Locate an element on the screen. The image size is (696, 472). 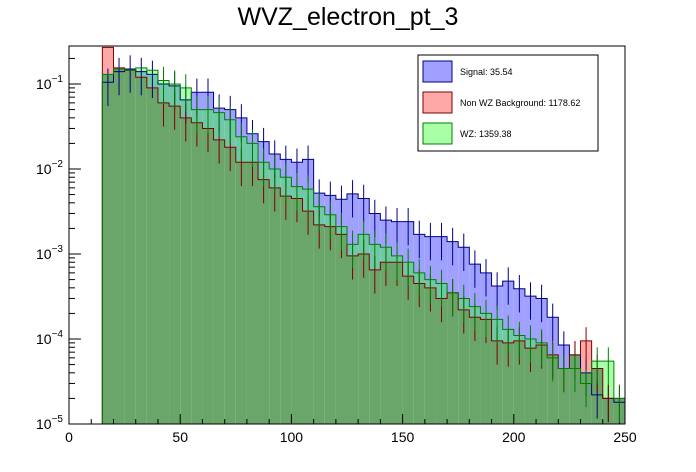
x-tick-label: 200 is located at coordinates (514, 437).